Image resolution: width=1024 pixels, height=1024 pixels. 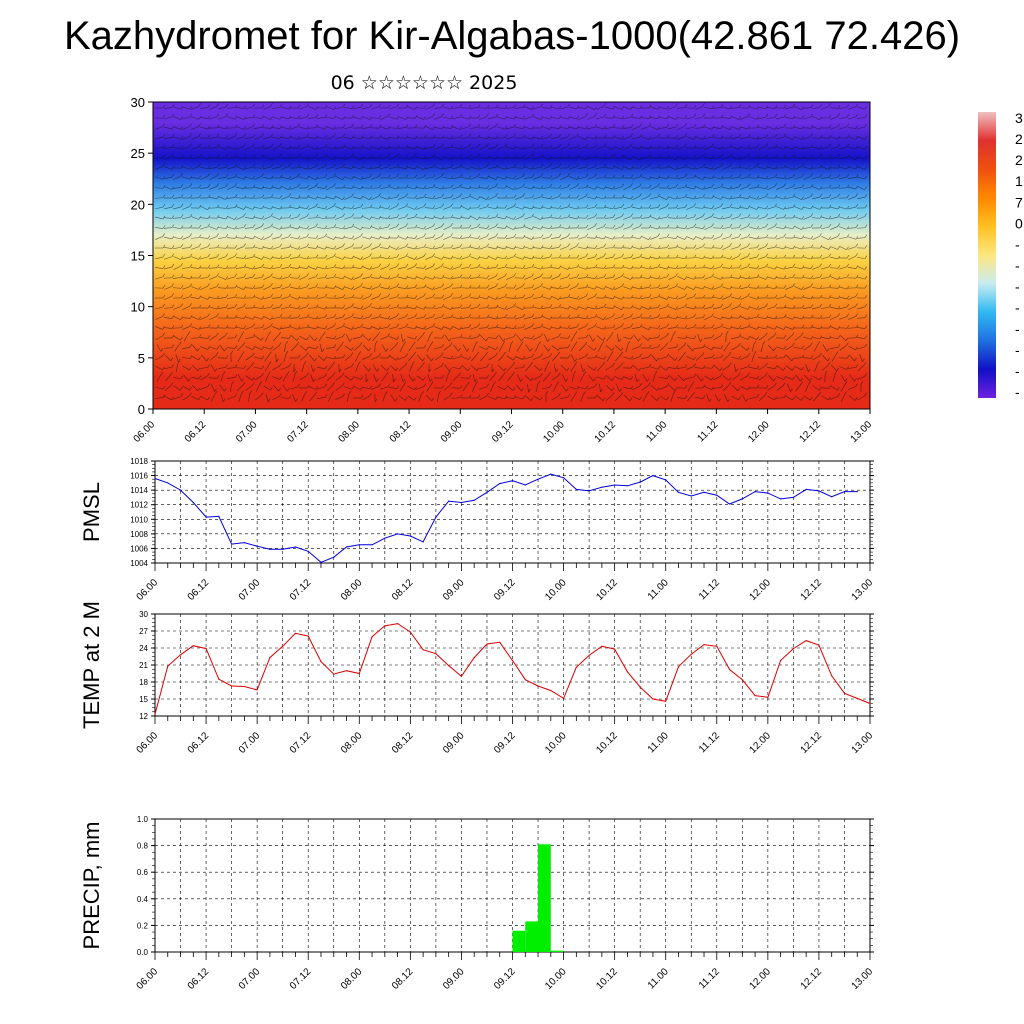 I want to click on x-tick-label: 10.12, so click(x=606, y=432).